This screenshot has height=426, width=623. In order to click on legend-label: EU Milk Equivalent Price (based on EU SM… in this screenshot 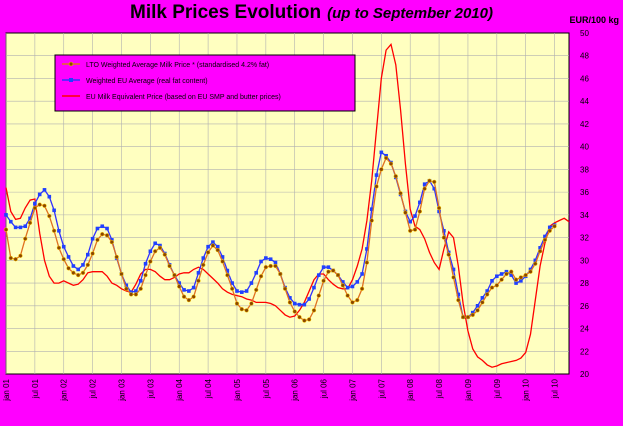, I will do `click(183, 97)`.